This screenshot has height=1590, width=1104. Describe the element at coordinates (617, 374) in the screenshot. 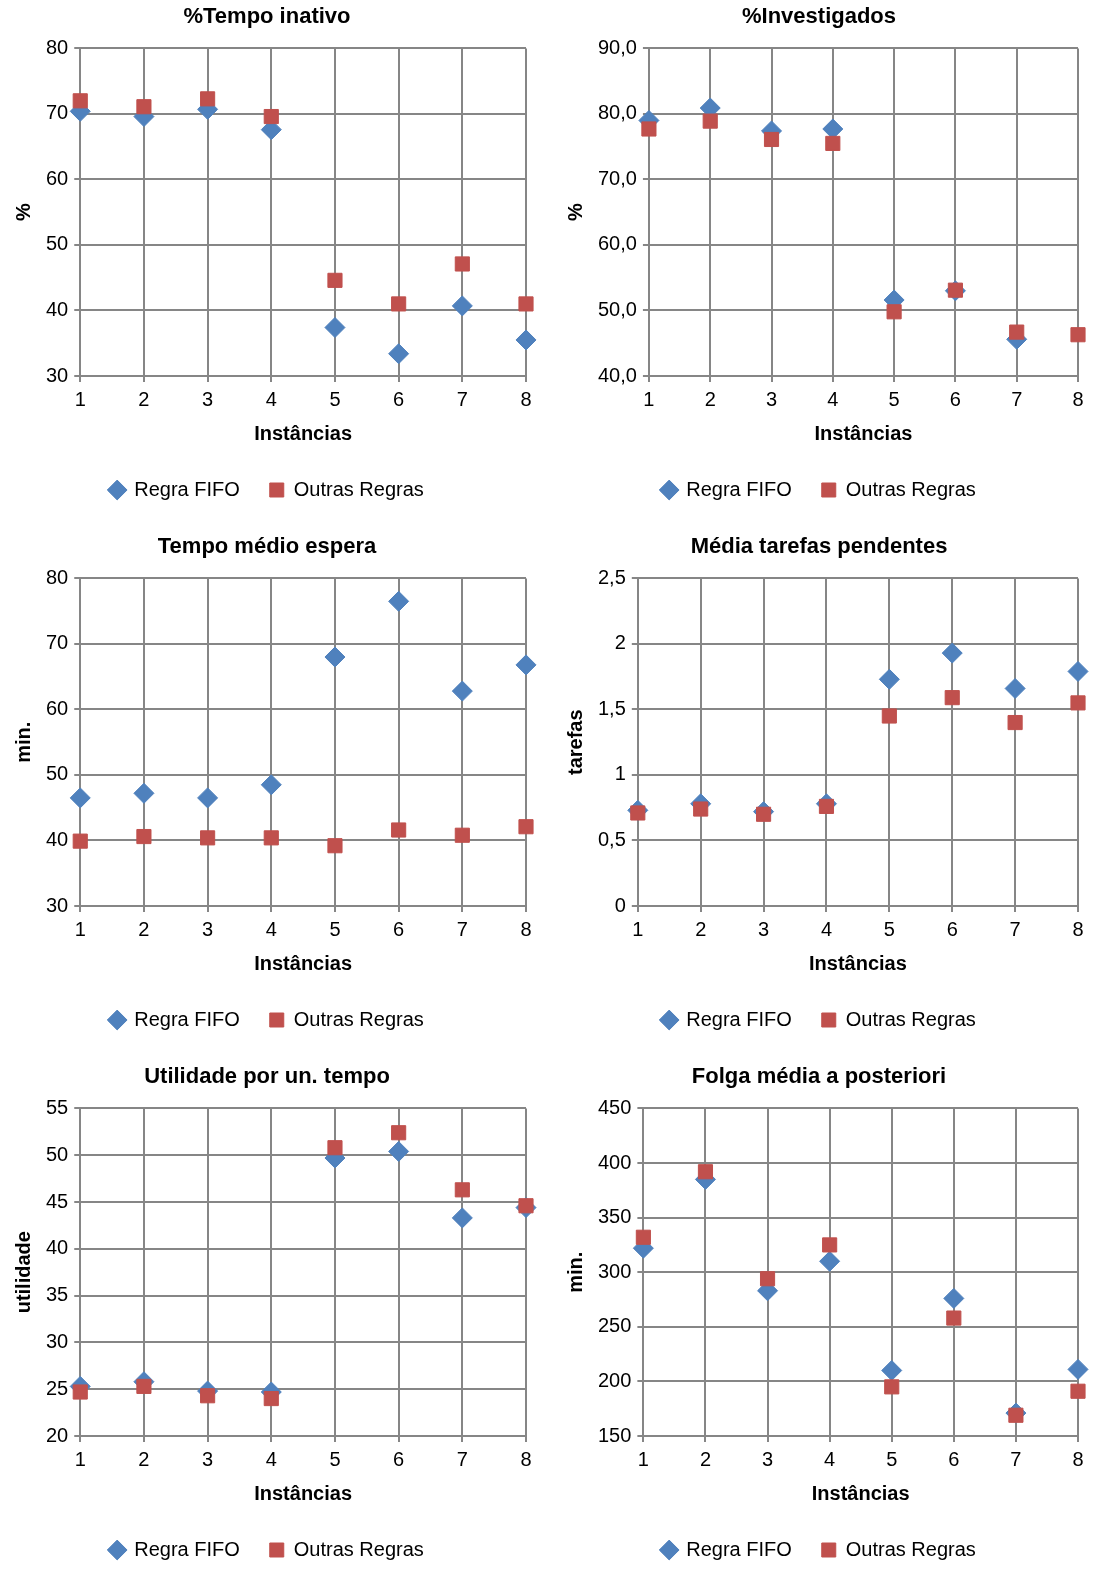

I see `y-tick-label: 40,0` at that location.